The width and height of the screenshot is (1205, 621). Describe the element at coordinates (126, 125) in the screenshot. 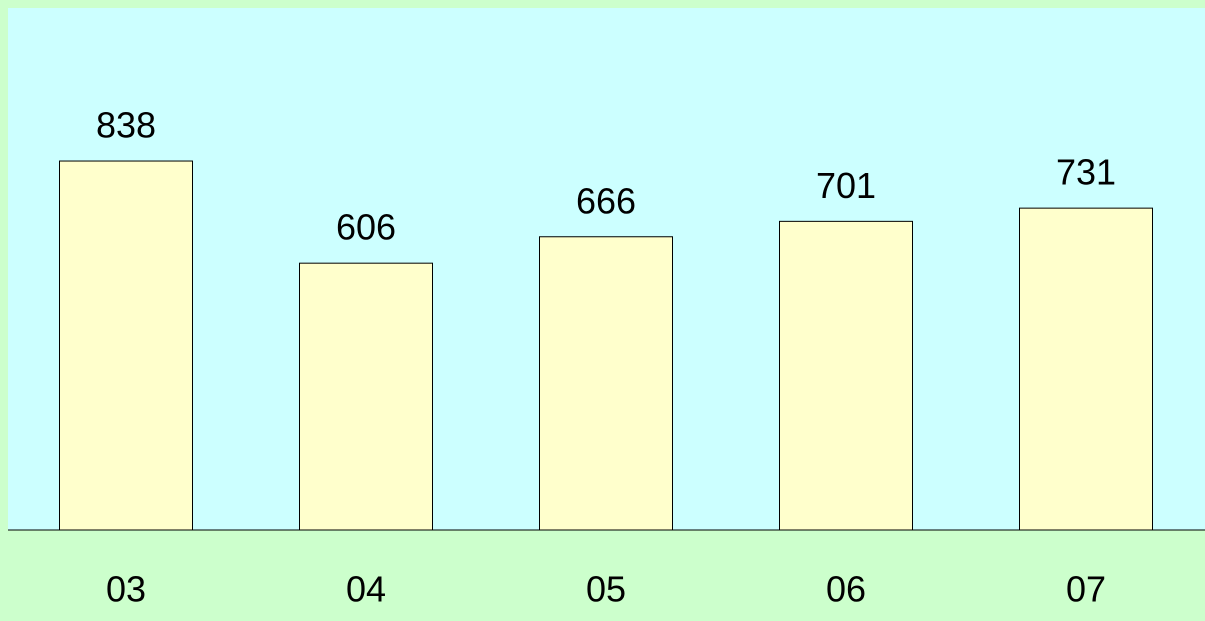

I see `value-label: 838` at that location.